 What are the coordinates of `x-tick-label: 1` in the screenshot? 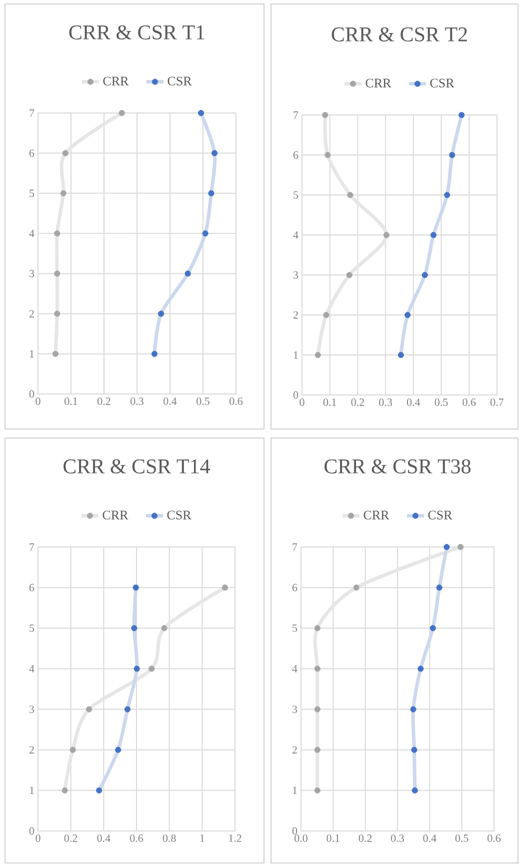 It's located at (202, 838).